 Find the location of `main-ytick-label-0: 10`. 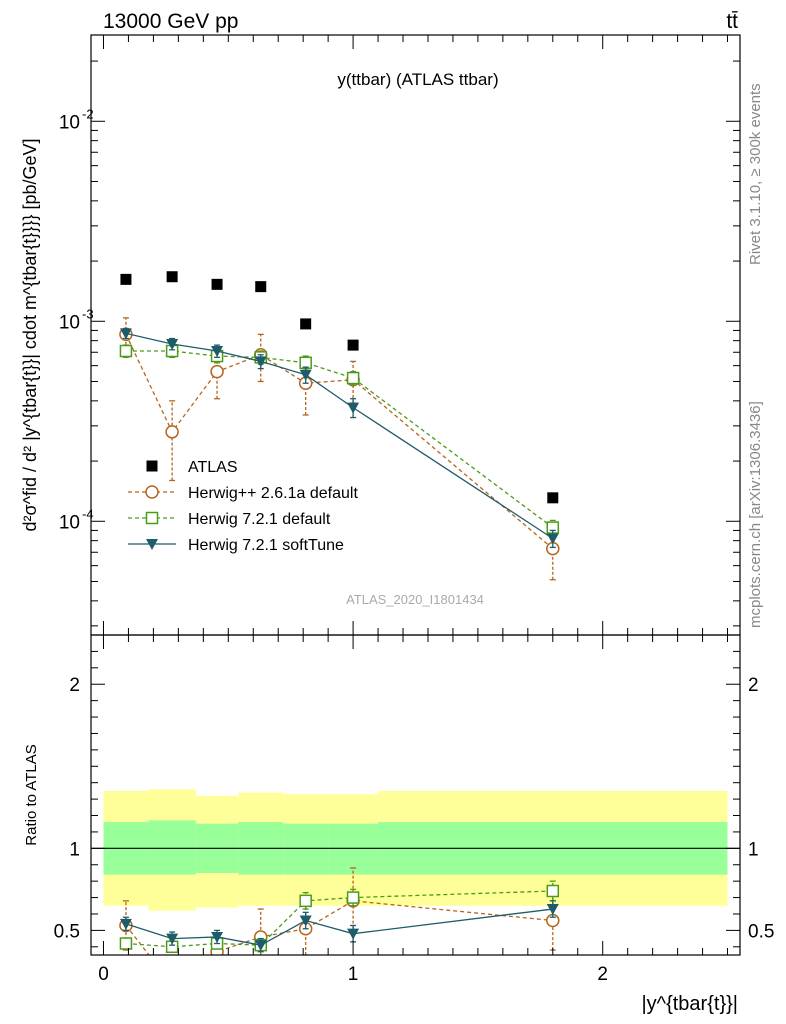

main-ytick-label-0: 10 is located at coordinates (69, 122).